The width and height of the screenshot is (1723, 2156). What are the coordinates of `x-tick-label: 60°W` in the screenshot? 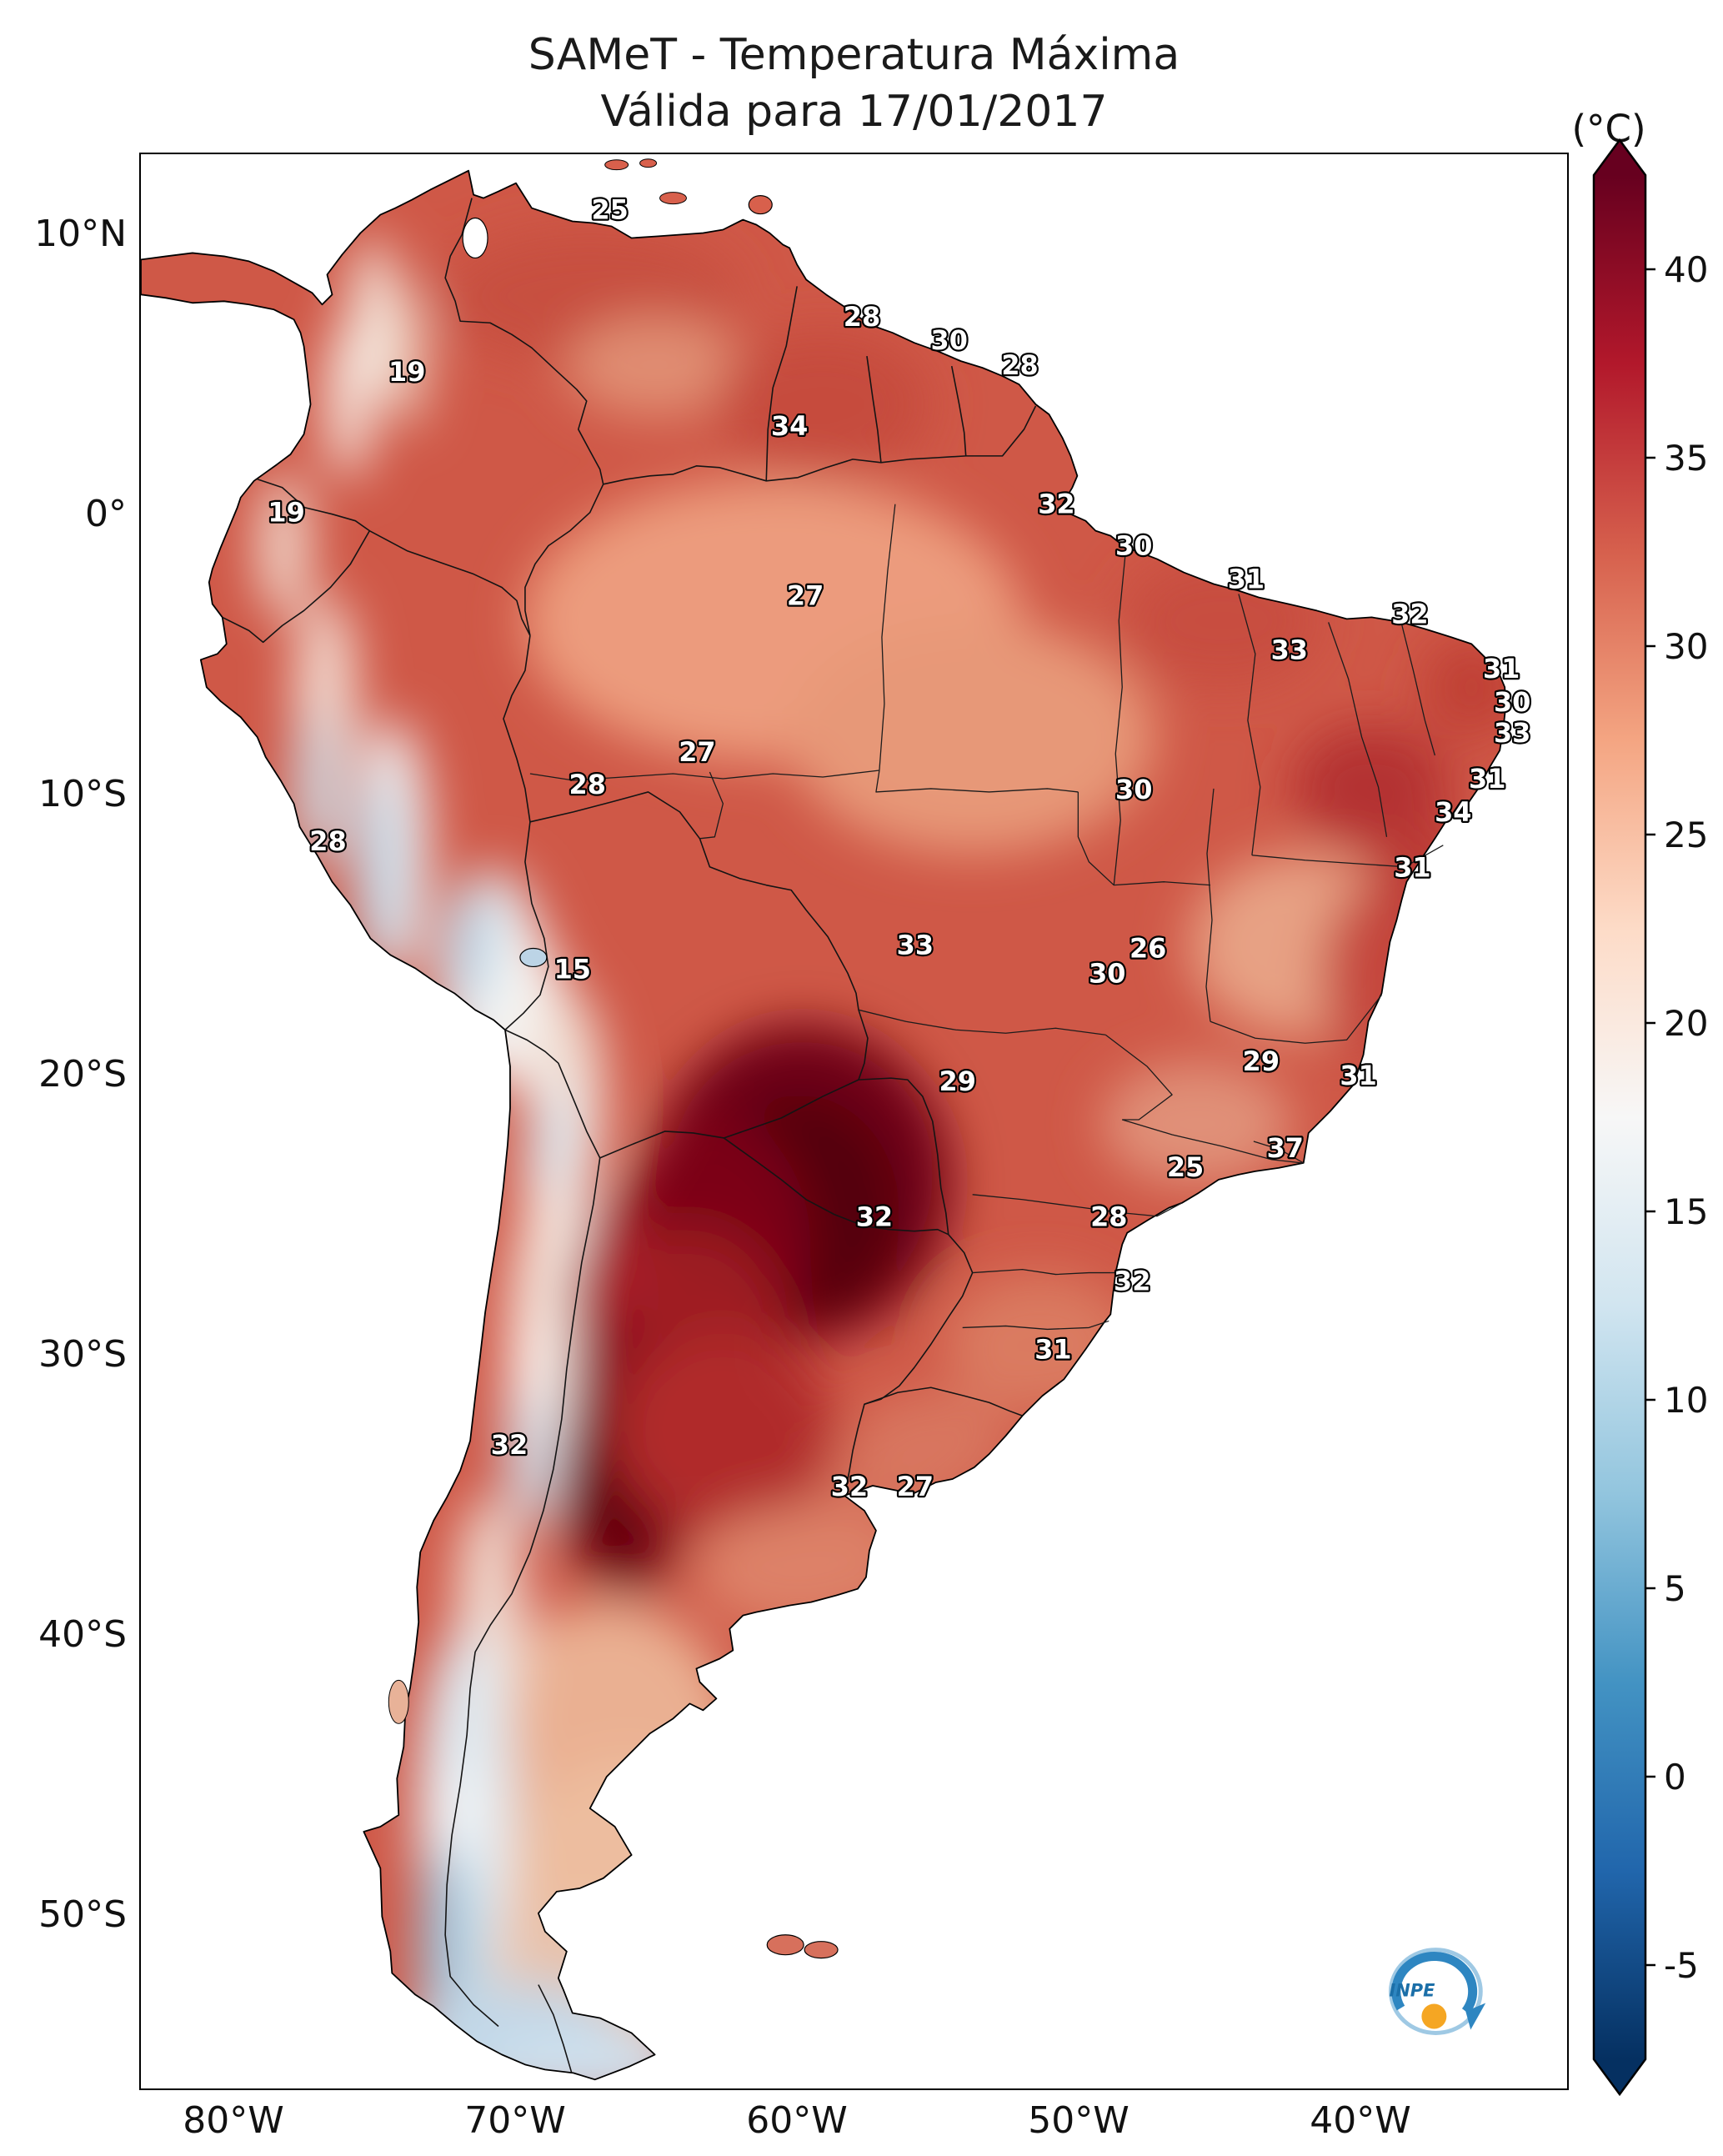 It's located at (797, 2120).